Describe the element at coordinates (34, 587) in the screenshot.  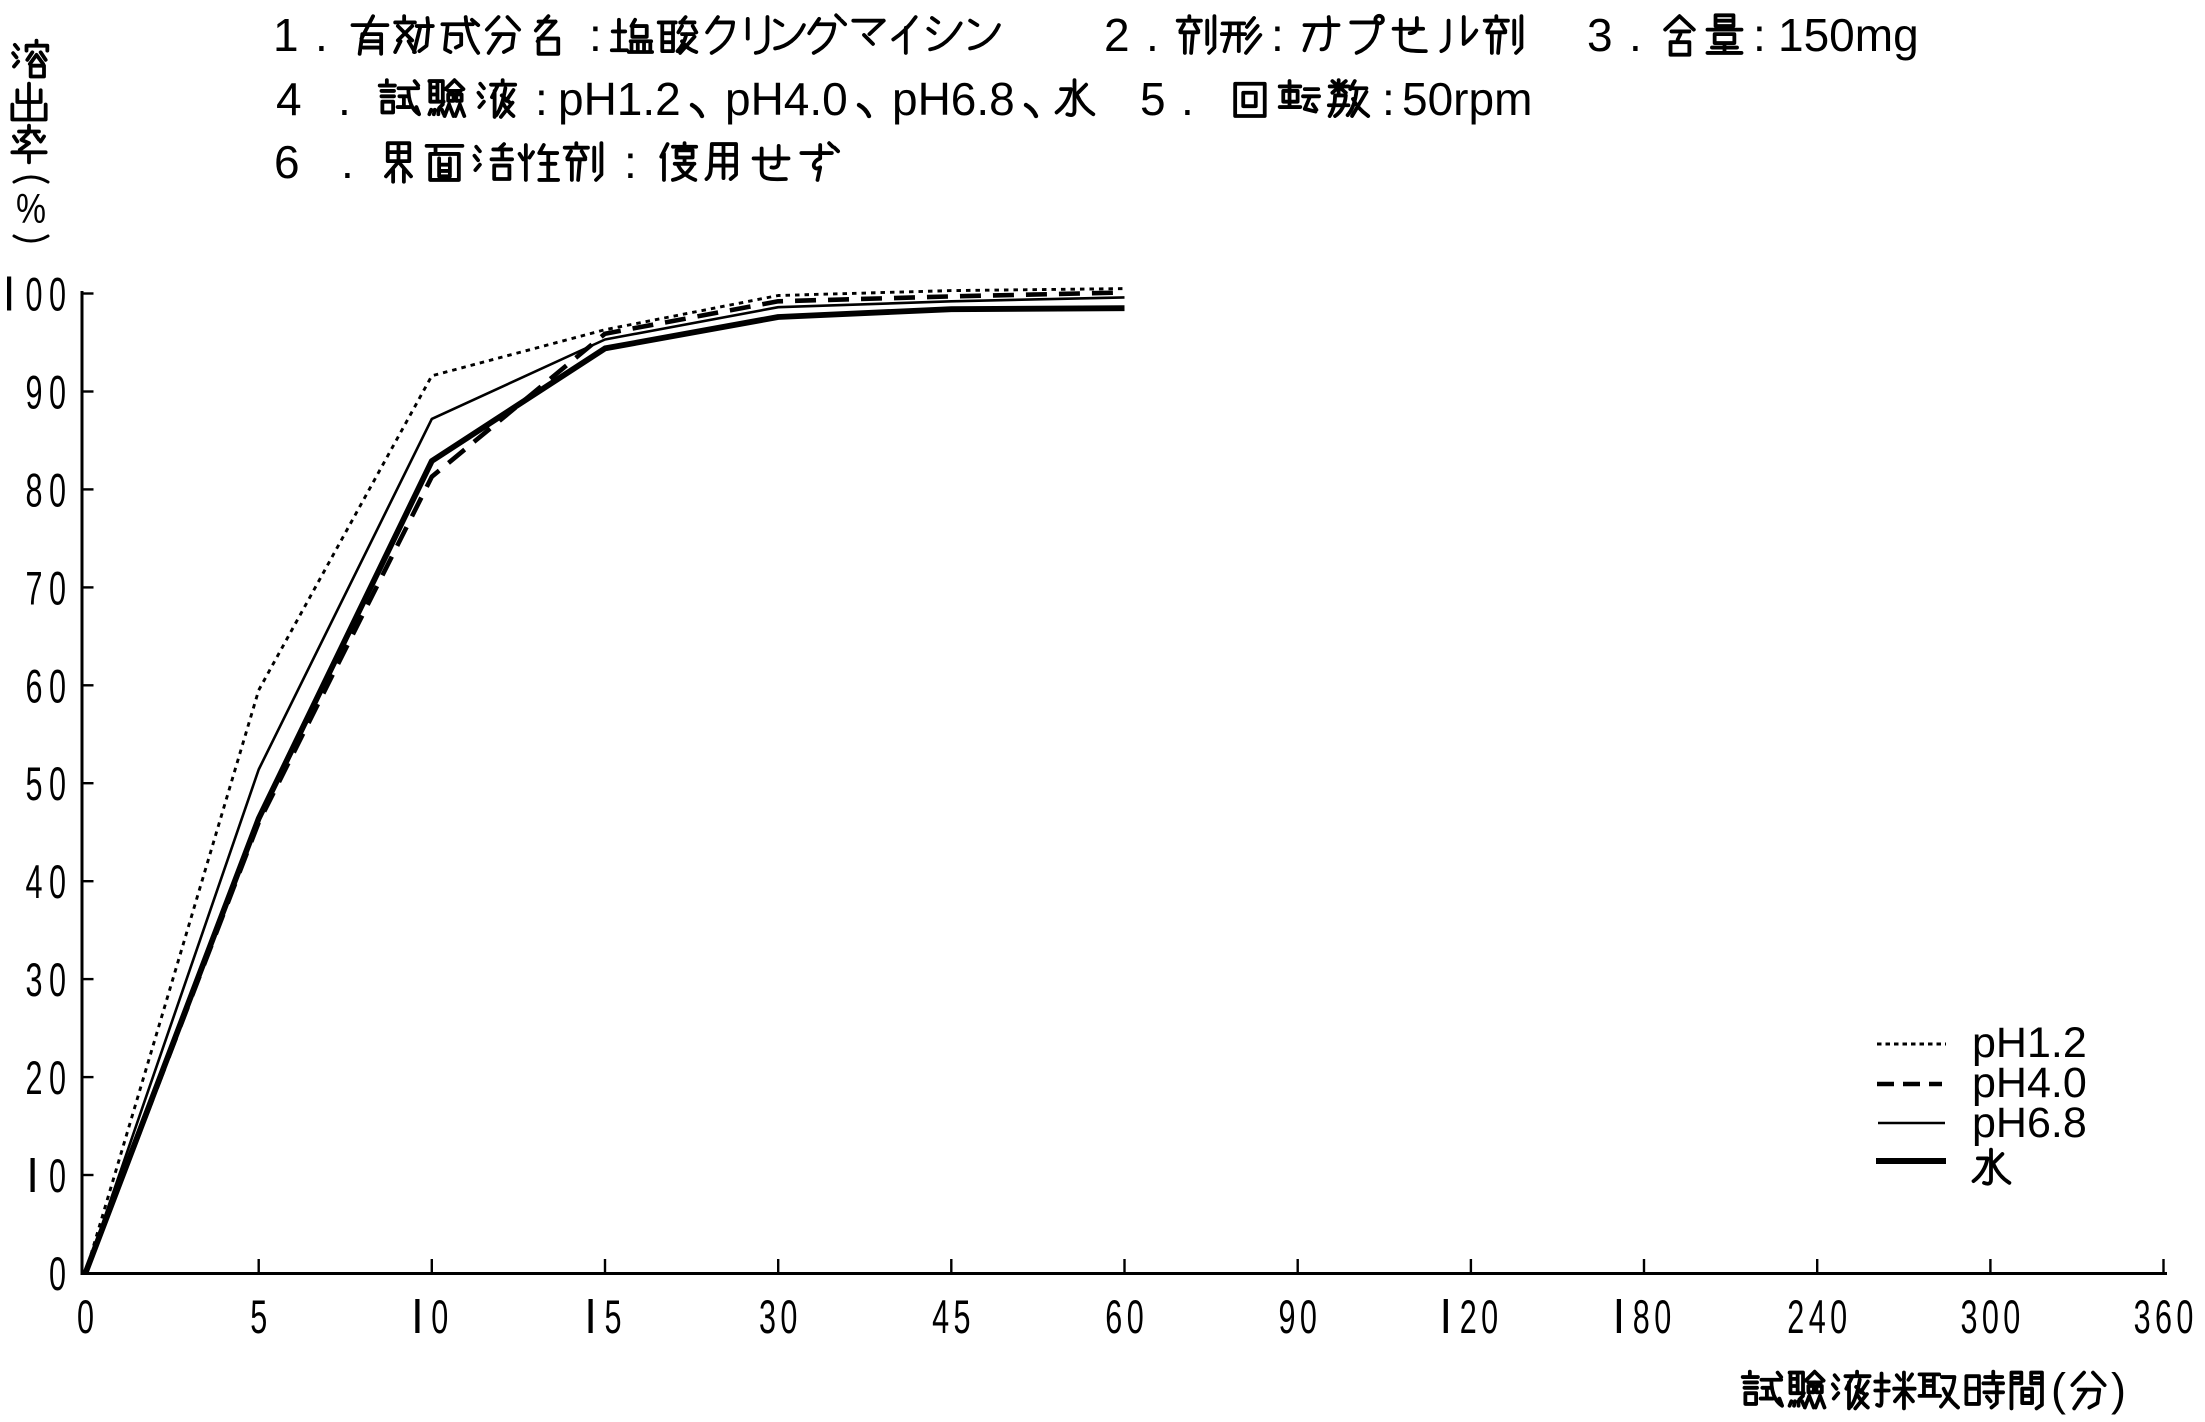
I see `svg-text: 7` at that location.